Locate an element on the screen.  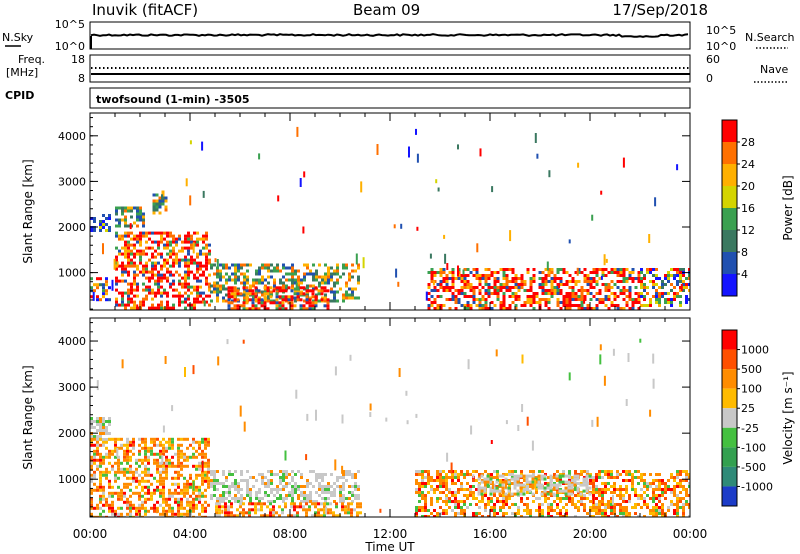
velocity-colorbar-tick-label: 500 is located at coordinates (751, 369).